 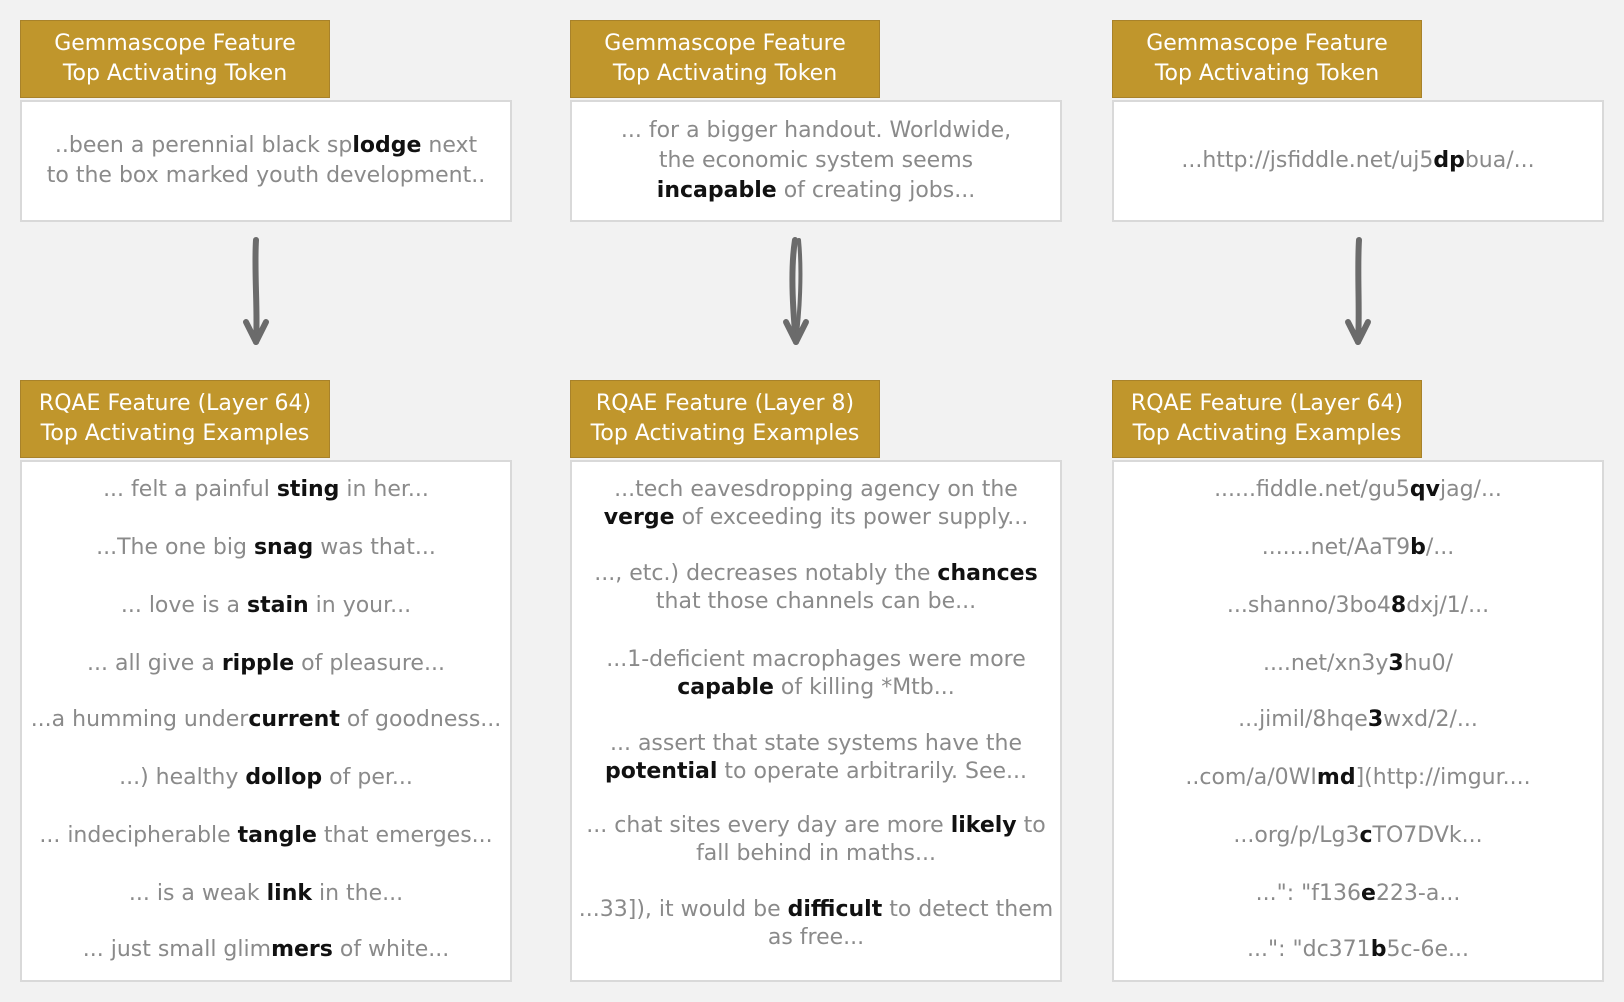 What do you see at coordinates (725, 403) in the screenshot?
I see `header-line-1: RQAE Feature (Layer 8)` at bounding box center [725, 403].